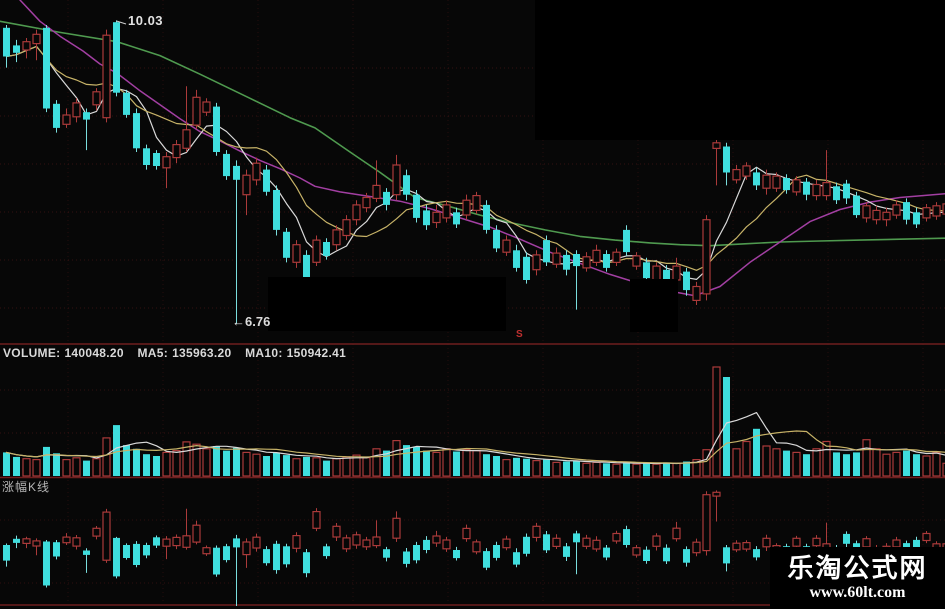 The height and width of the screenshot is (609, 945). I want to click on volume-label: VOLUME:, so click(32, 353).